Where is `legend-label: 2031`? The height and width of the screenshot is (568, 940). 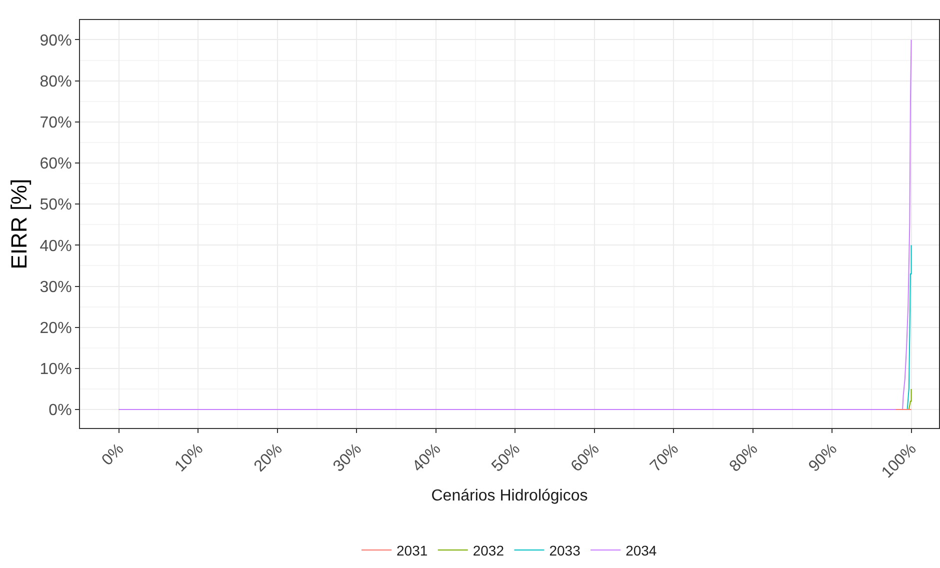 legend-label: 2031 is located at coordinates (412, 550).